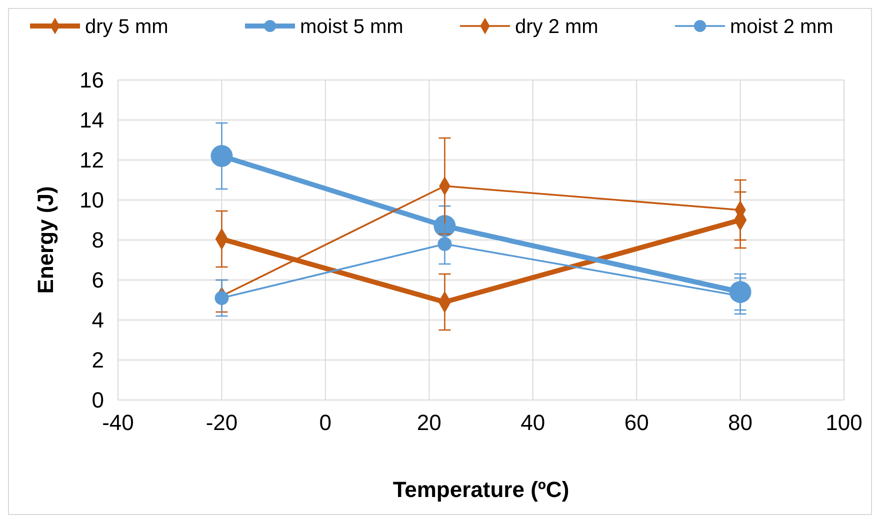 Image resolution: width=881 pixels, height=524 pixels. Describe the element at coordinates (98, 280) in the screenshot. I see `y-tick-label: 6` at that location.